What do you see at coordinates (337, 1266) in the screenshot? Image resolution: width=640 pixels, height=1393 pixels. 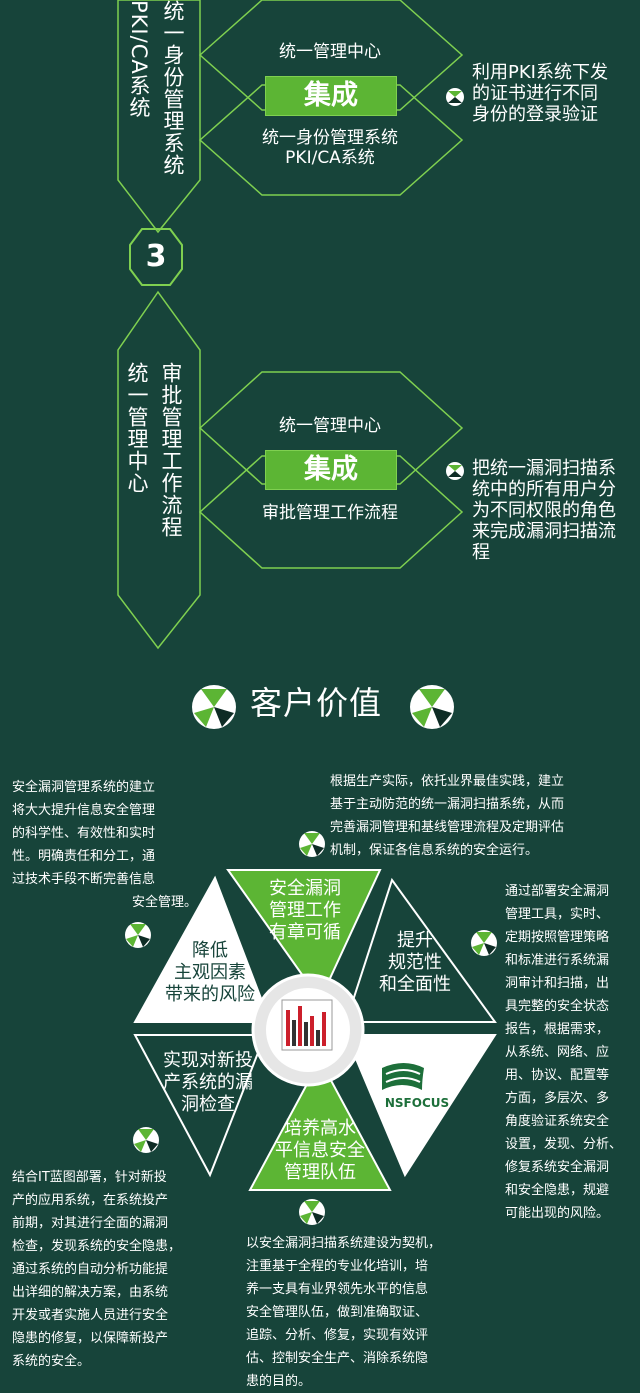 I see `note-bc-line-2: 注重基于全程的专业化培训，培` at bounding box center [337, 1266].